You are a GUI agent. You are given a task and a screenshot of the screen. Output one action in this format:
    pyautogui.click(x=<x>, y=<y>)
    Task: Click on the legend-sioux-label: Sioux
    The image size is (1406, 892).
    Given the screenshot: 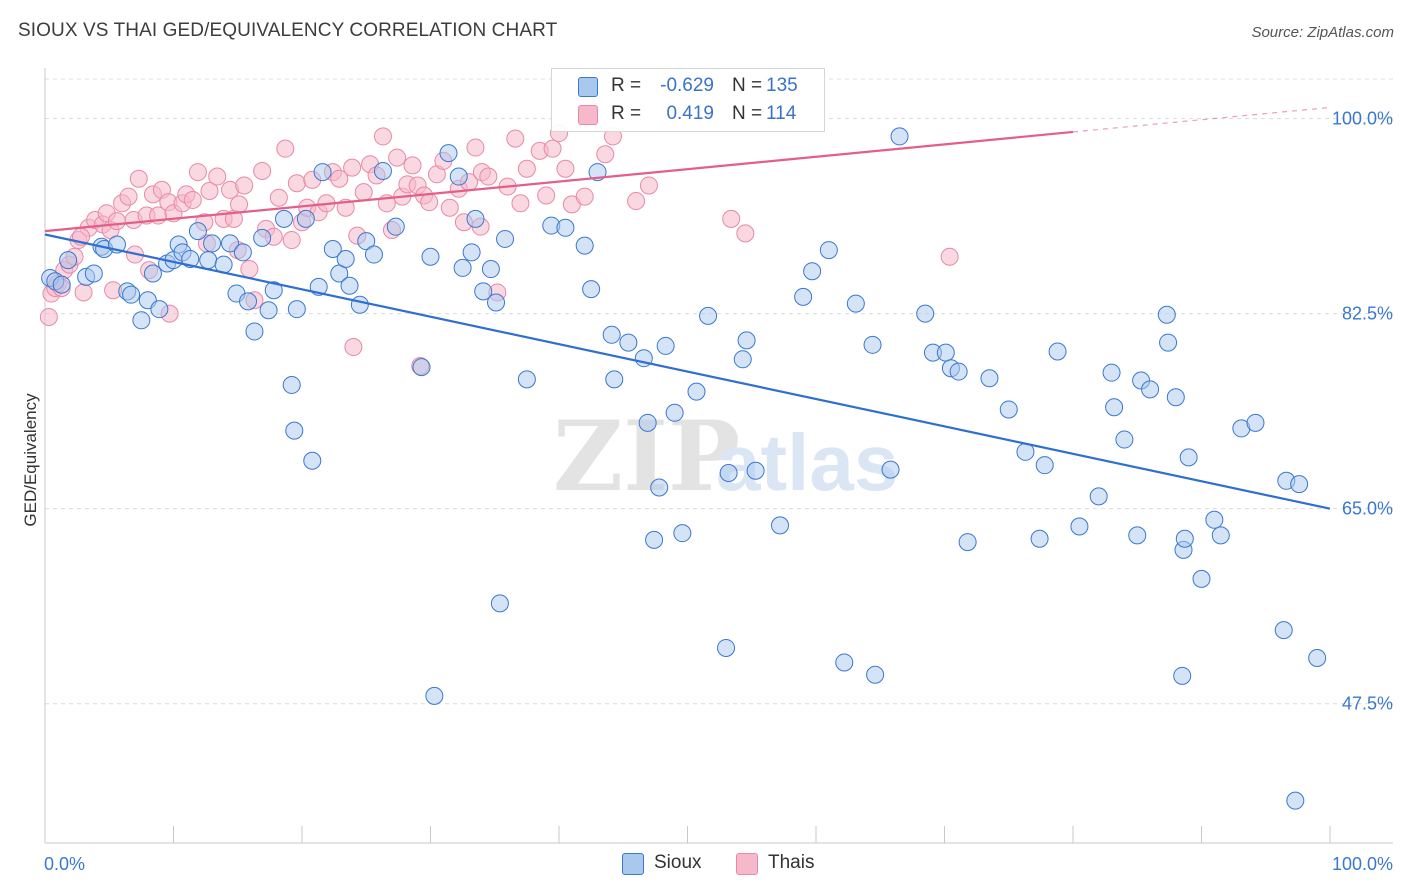 What is the action you would take?
    pyautogui.click(x=678, y=862)
    